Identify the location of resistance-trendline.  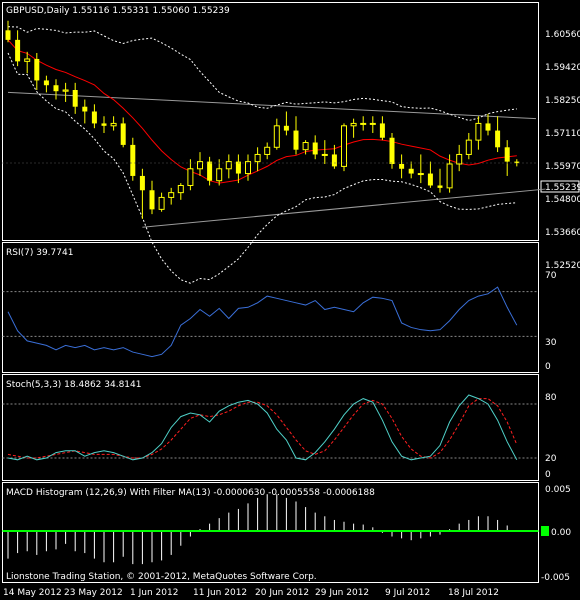
(272, 105).